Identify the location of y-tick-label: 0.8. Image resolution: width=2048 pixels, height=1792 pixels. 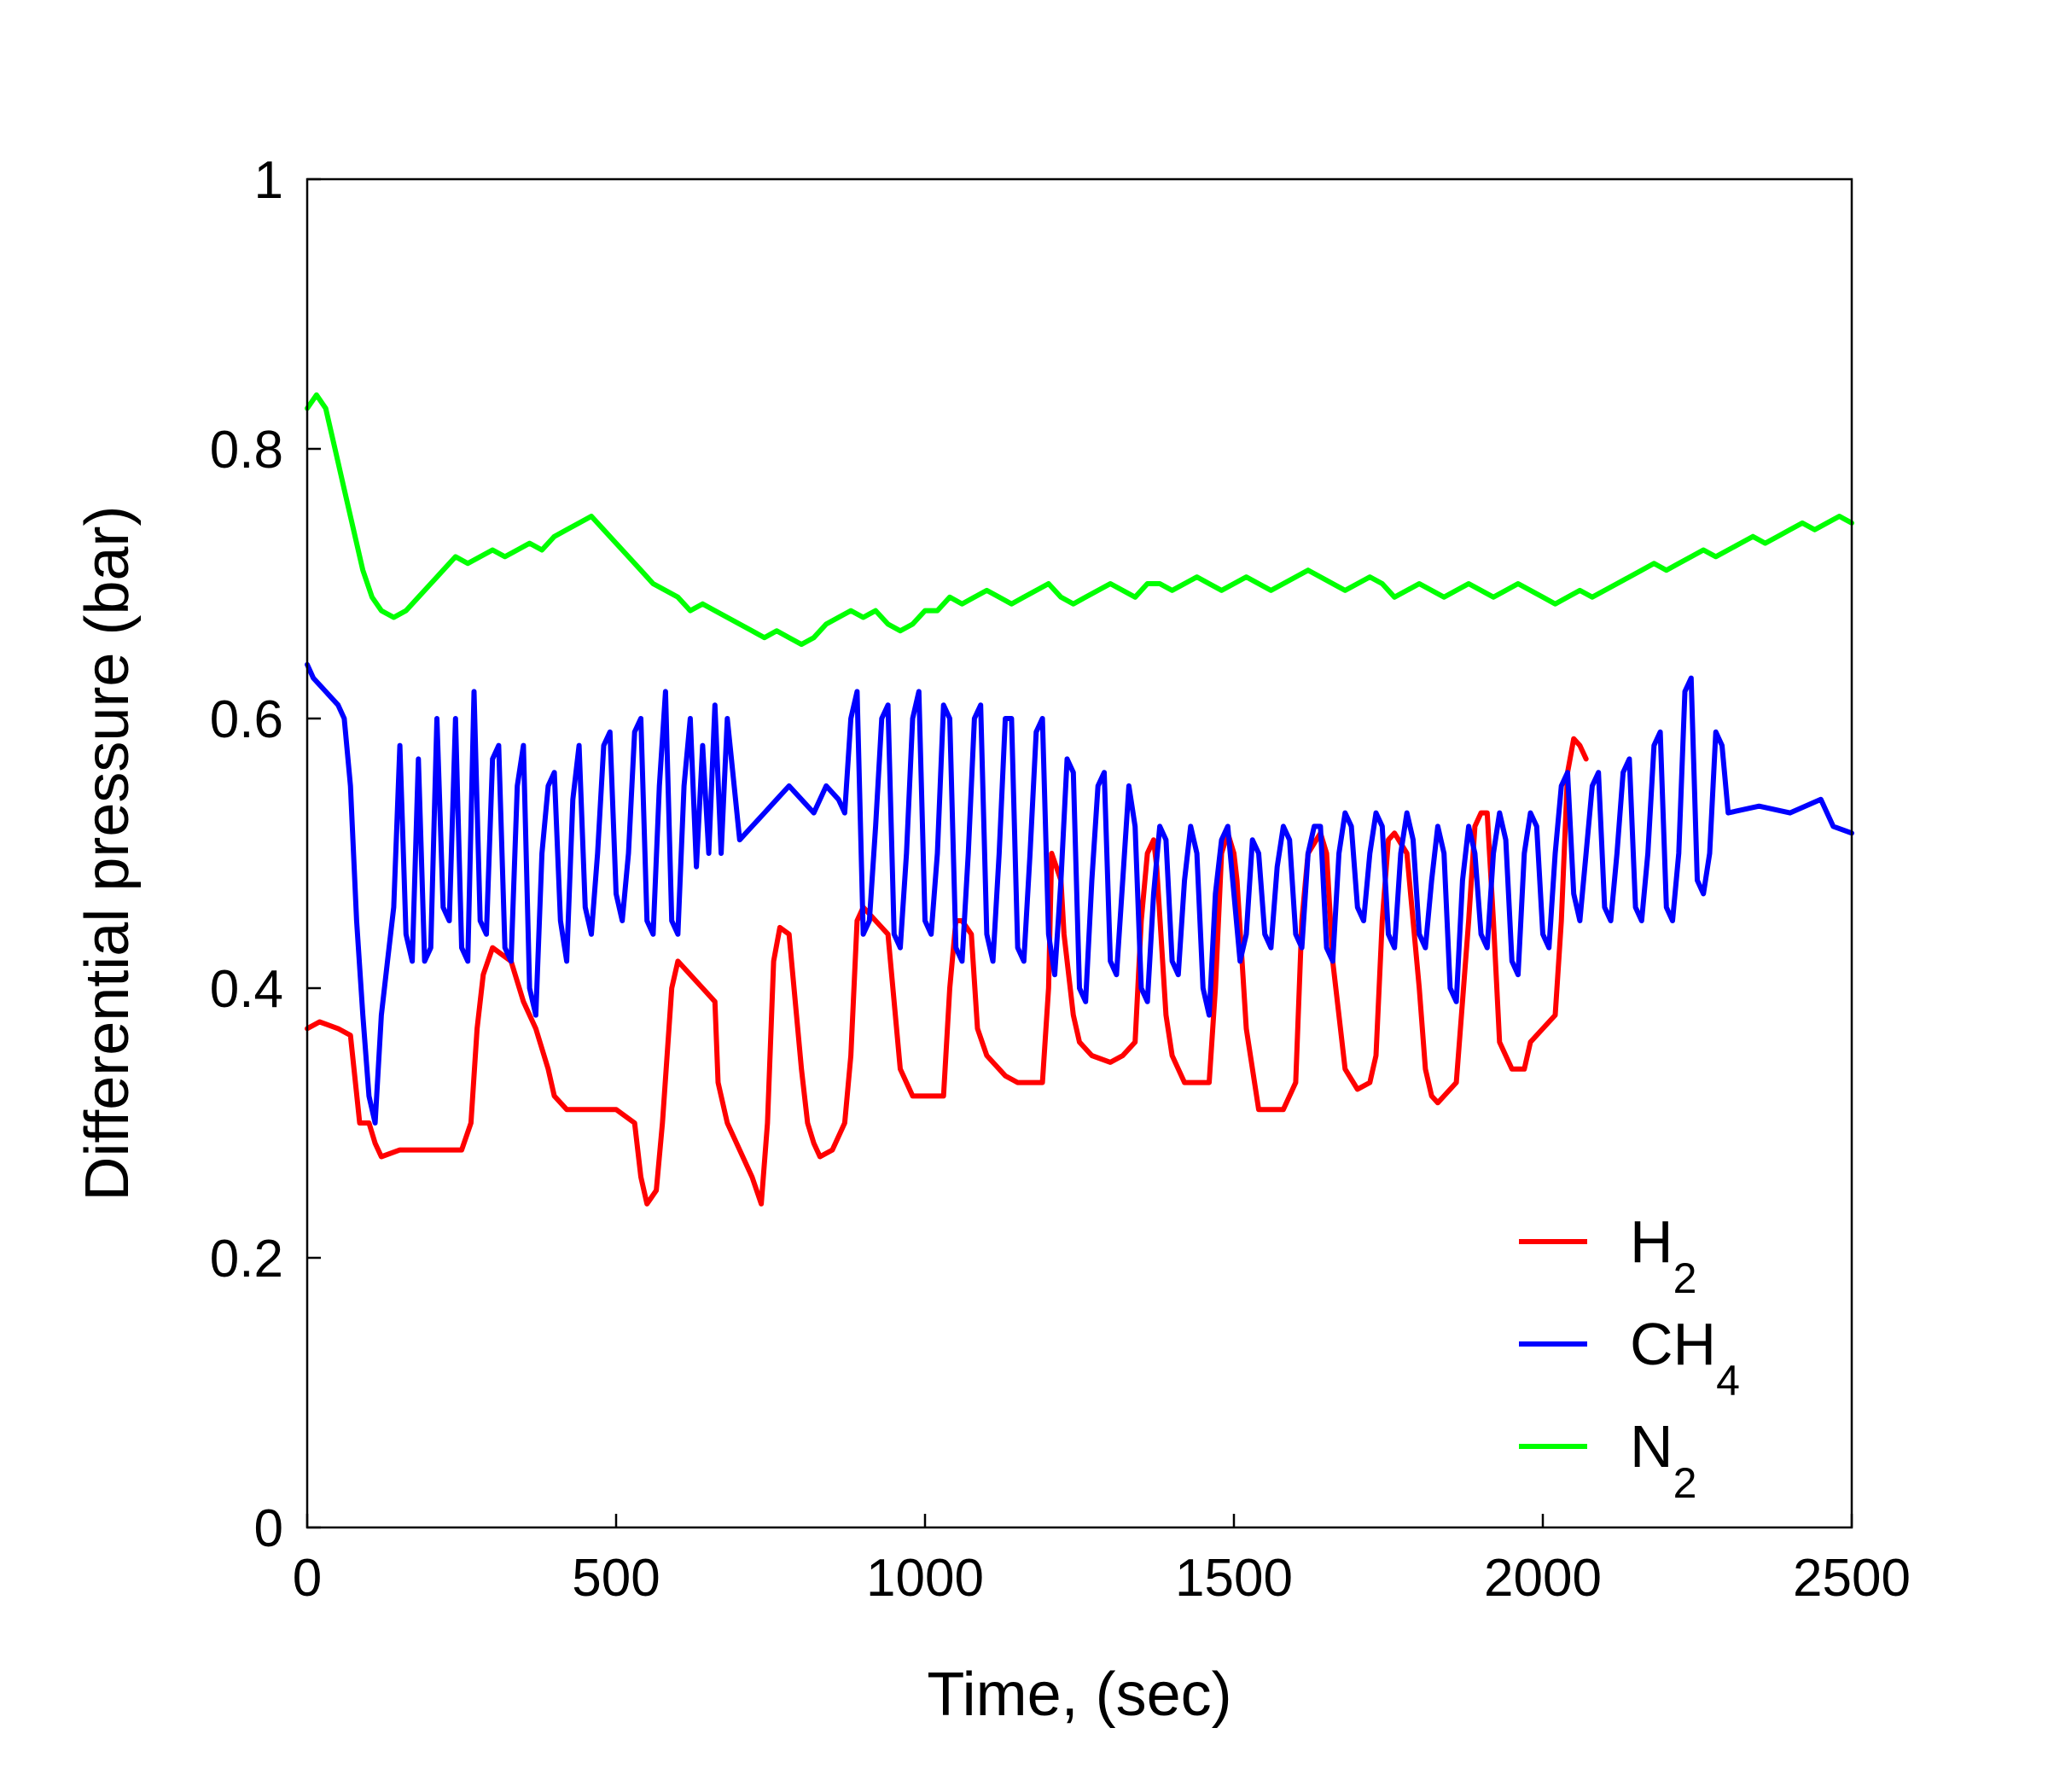
(247, 451).